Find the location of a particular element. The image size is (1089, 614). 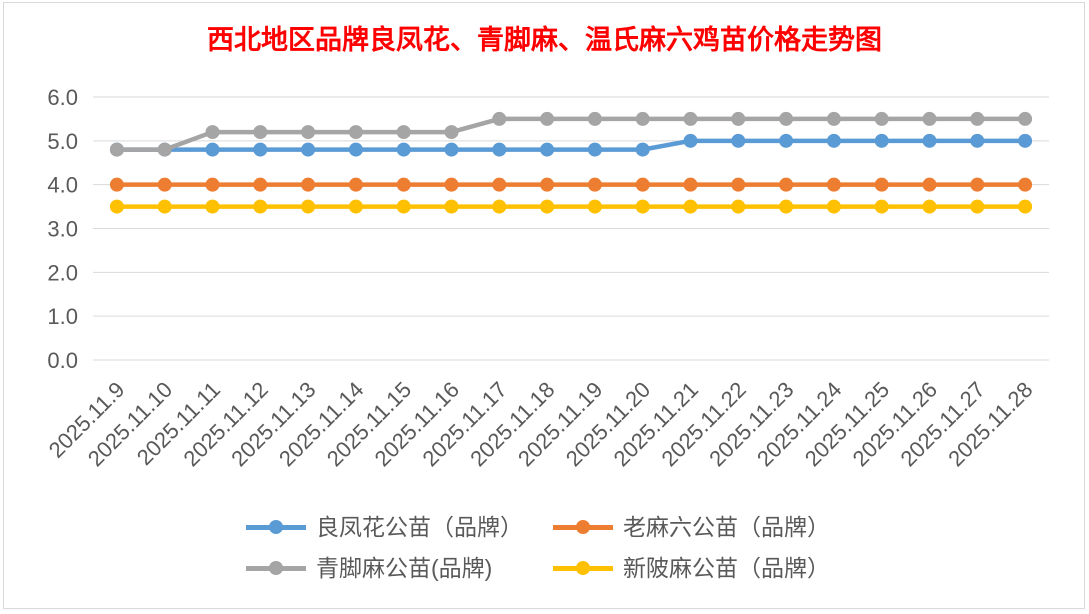

y-tick-label-5: 5.0 is located at coordinates (62, 141).